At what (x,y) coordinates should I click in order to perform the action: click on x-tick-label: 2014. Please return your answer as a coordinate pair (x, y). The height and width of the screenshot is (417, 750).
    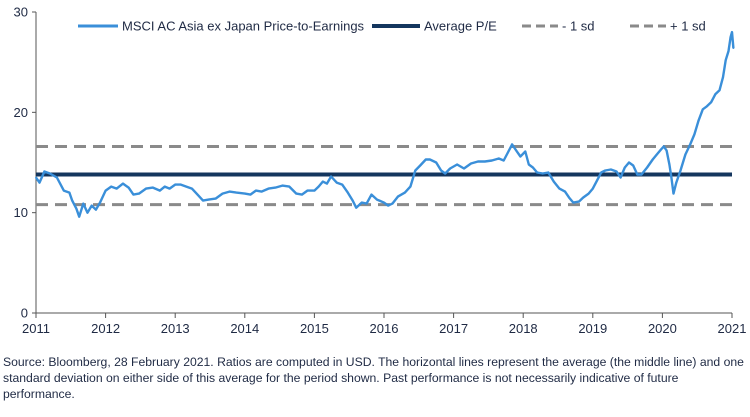
    Looking at the image, I should click on (244, 328).